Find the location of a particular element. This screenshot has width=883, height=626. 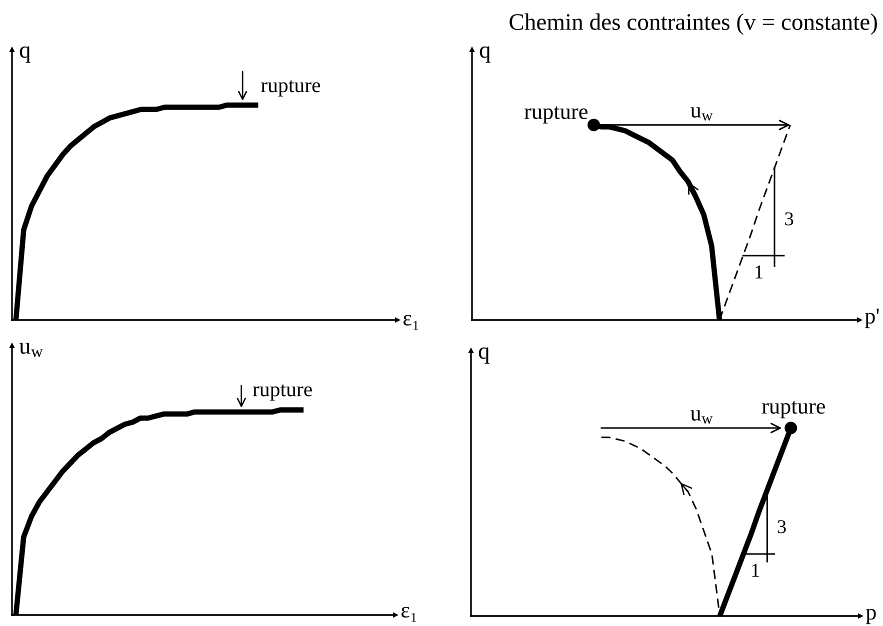

chart-title: Chemin des contraintes (v = constante) is located at coordinates (693, 24).